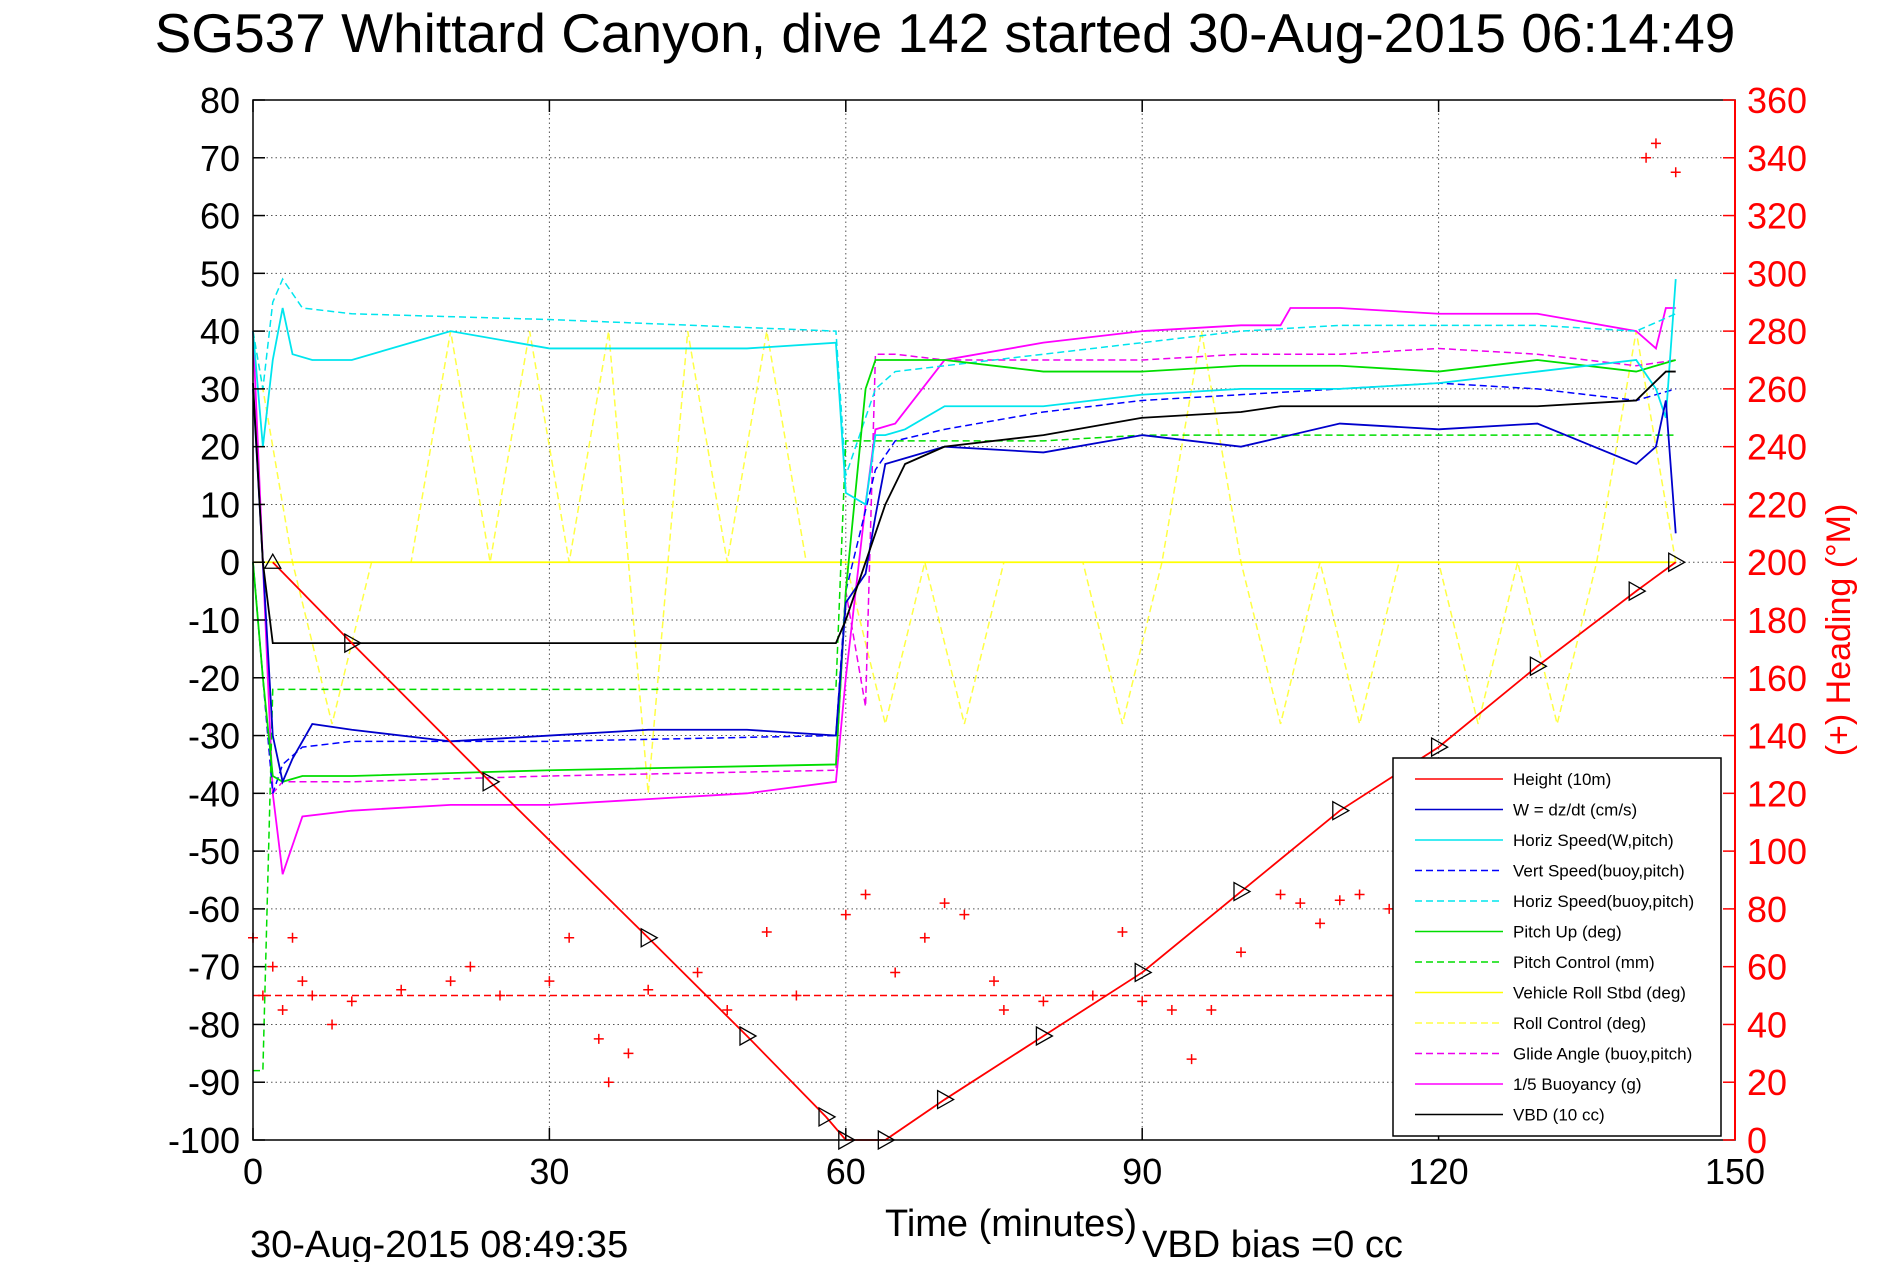 The image size is (1891, 1262). What do you see at coordinates (1757, 1140) in the screenshot?
I see `y2-tick-label: 0` at bounding box center [1757, 1140].